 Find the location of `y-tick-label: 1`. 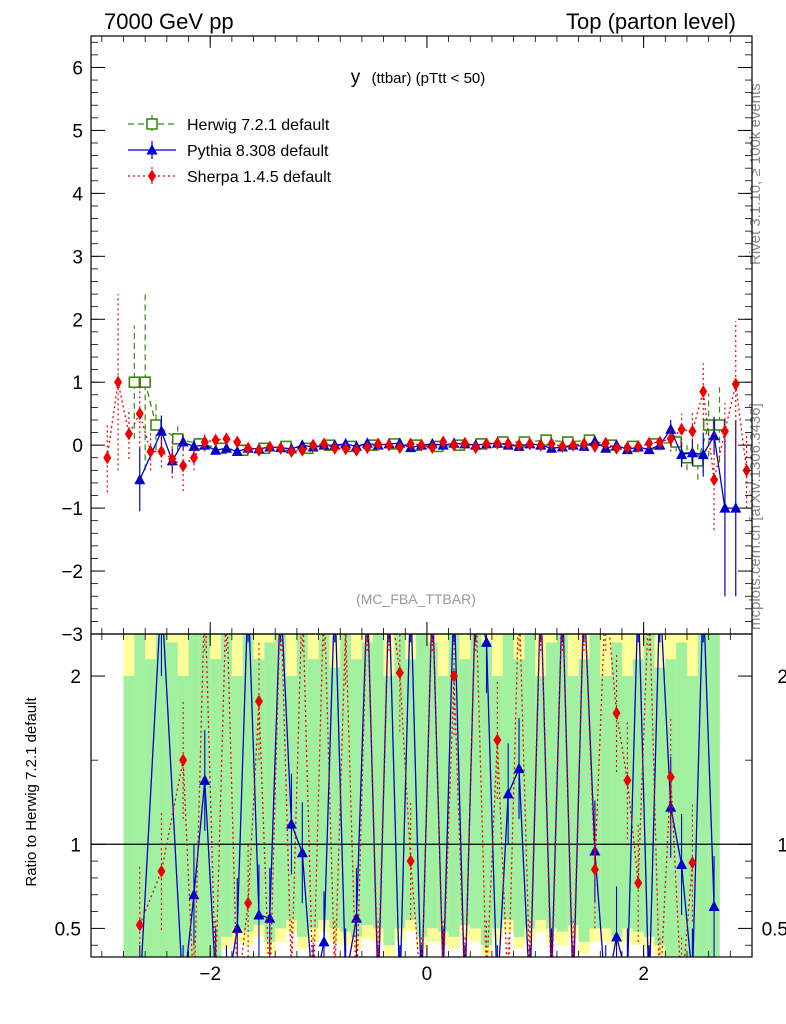

y-tick-label: 1 is located at coordinates (77, 383).